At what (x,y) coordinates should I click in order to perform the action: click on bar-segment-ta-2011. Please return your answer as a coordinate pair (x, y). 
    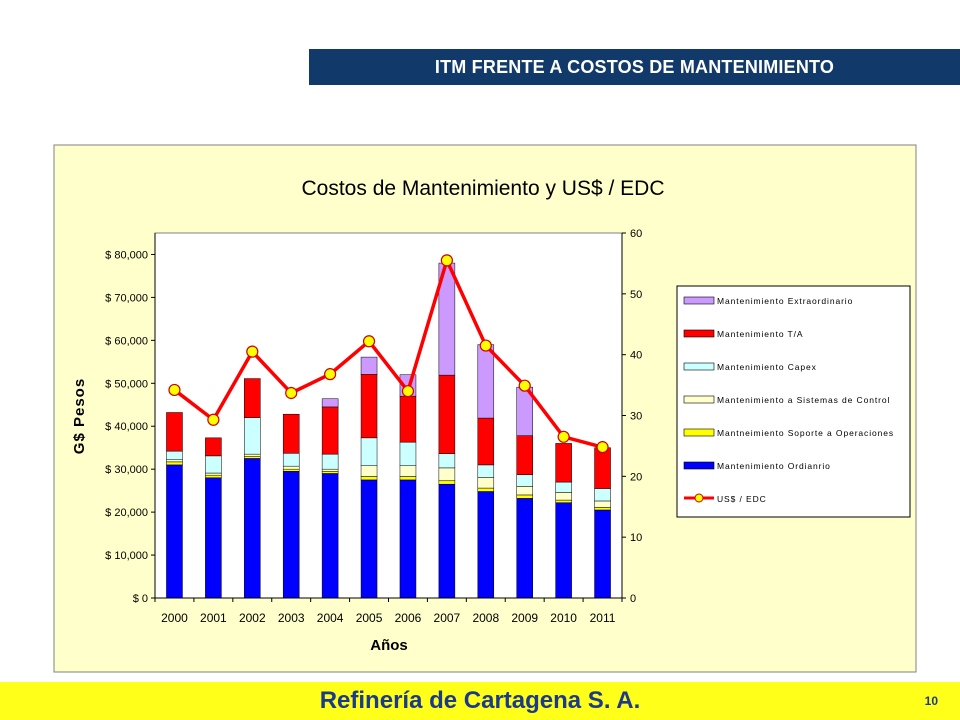
    Looking at the image, I should click on (602, 468).